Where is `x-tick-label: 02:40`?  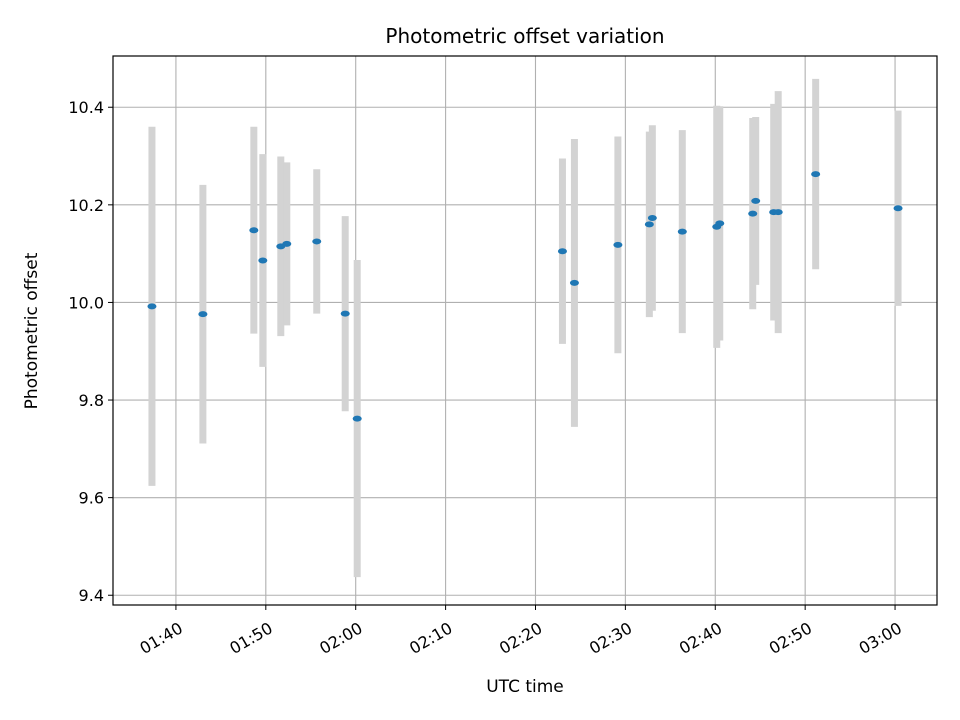
x-tick-label: 02:40 is located at coordinates (700, 638).